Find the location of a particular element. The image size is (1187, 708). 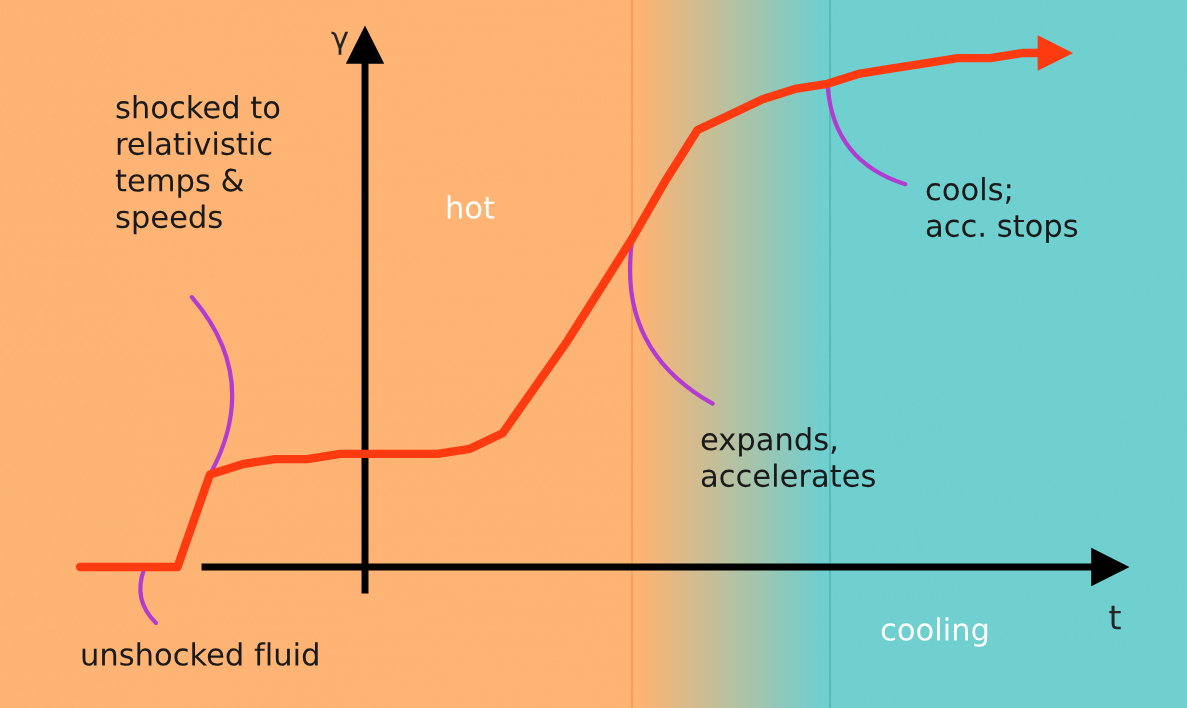

annotation: hot is located at coordinates (471, 207).